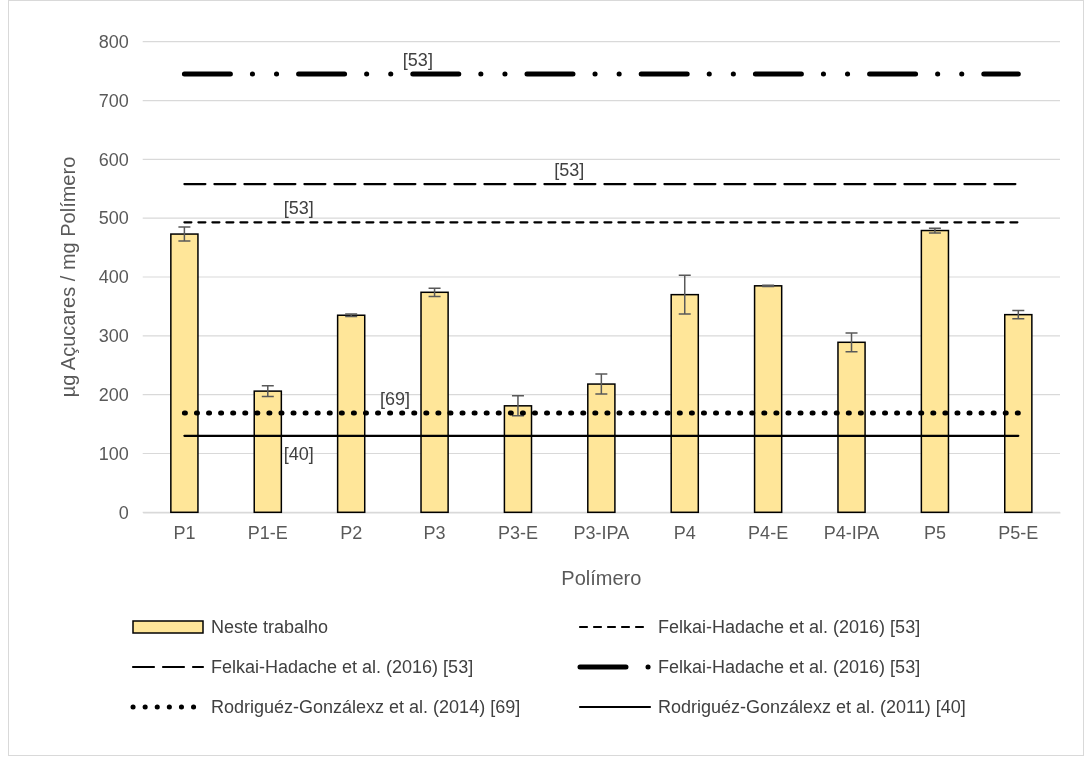  I want to click on x-tick-label: P5, so click(934, 533).